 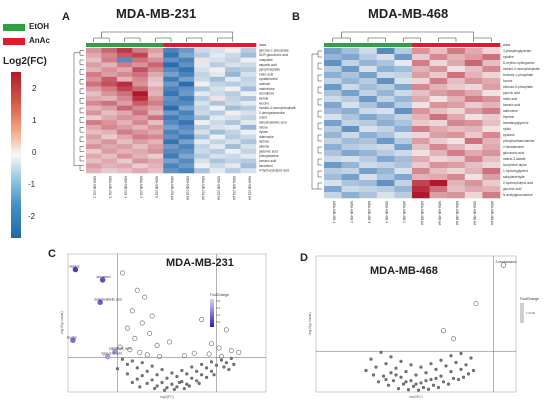 I want to click on row-label: inositol-4-monophosphate, so click(x=277, y=108).